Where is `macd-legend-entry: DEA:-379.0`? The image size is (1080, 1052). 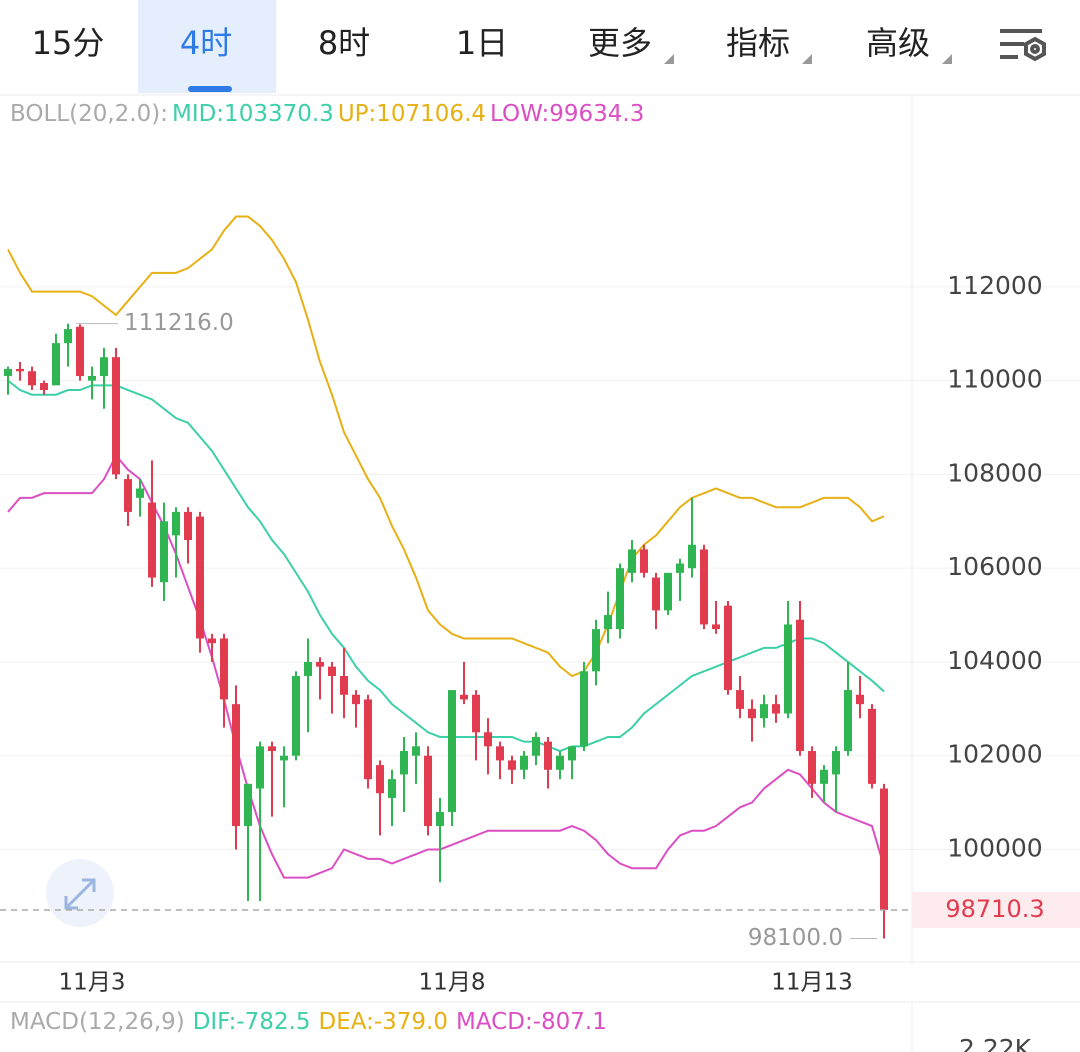
macd-legend-entry: DEA:-379.0 is located at coordinates (383, 1022).